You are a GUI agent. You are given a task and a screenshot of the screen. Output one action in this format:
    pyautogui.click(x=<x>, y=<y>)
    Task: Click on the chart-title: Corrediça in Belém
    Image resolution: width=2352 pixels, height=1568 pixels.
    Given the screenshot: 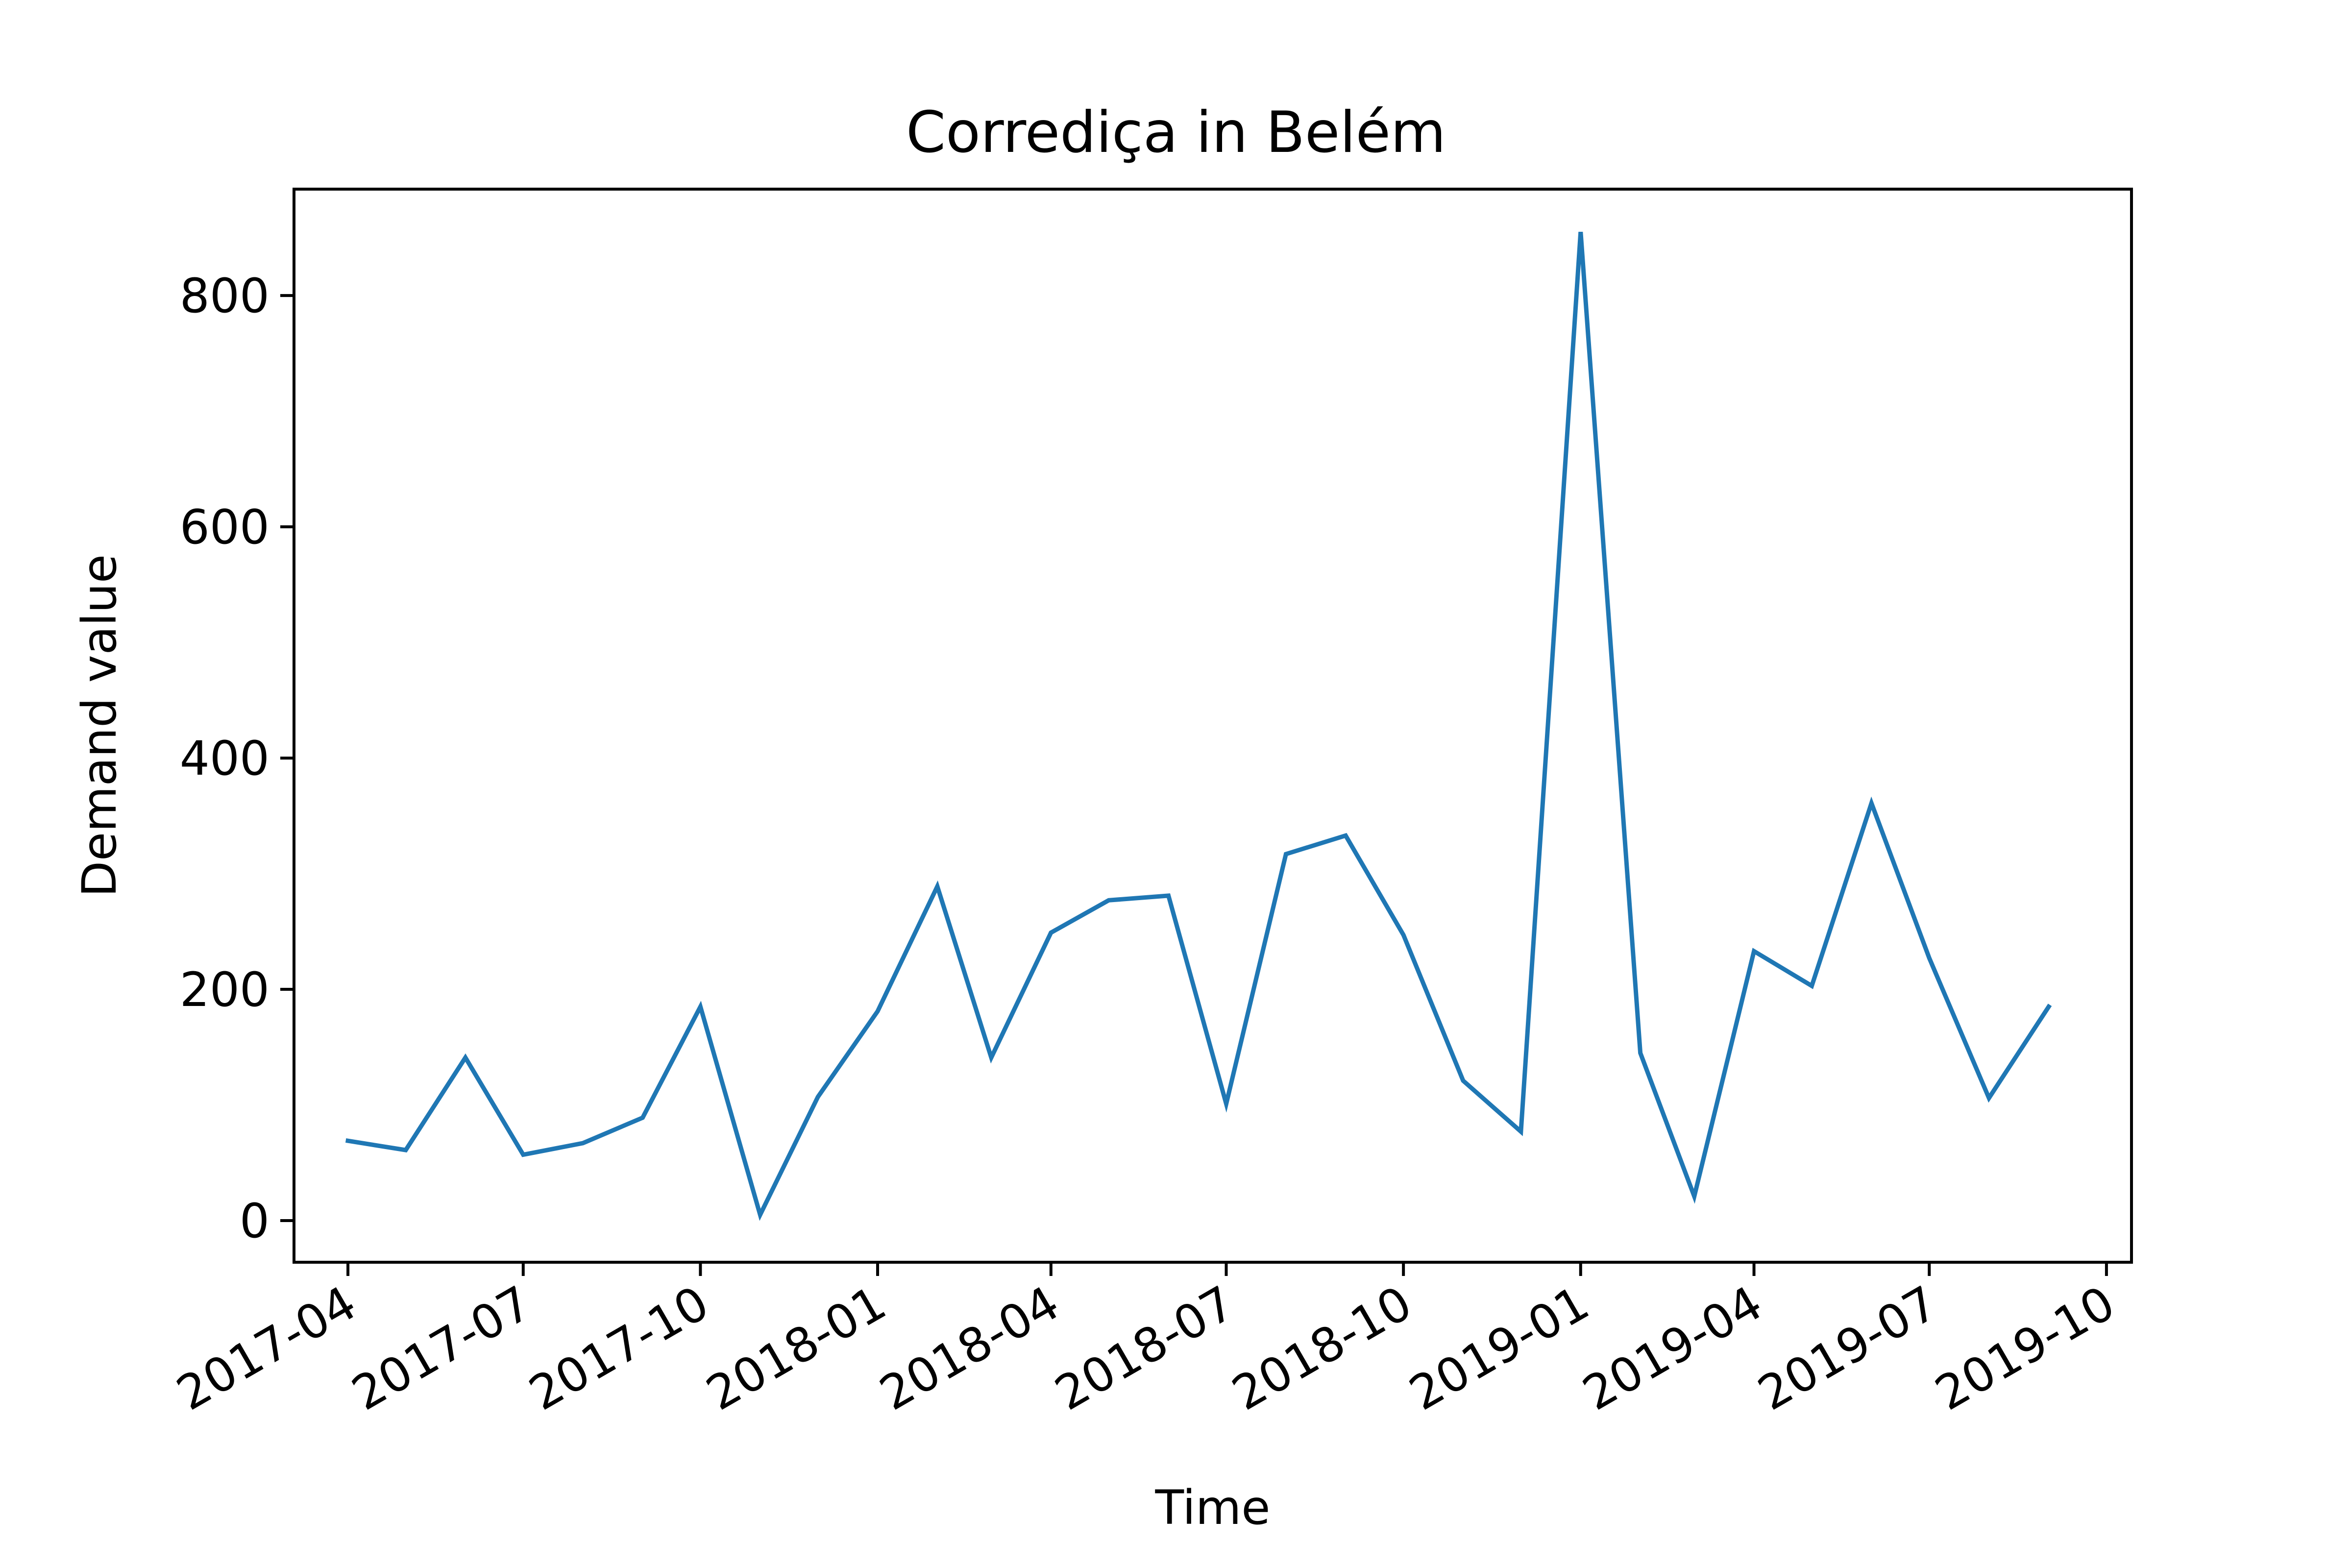 What is the action you would take?
    pyautogui.click(x=1176, y=132)
    